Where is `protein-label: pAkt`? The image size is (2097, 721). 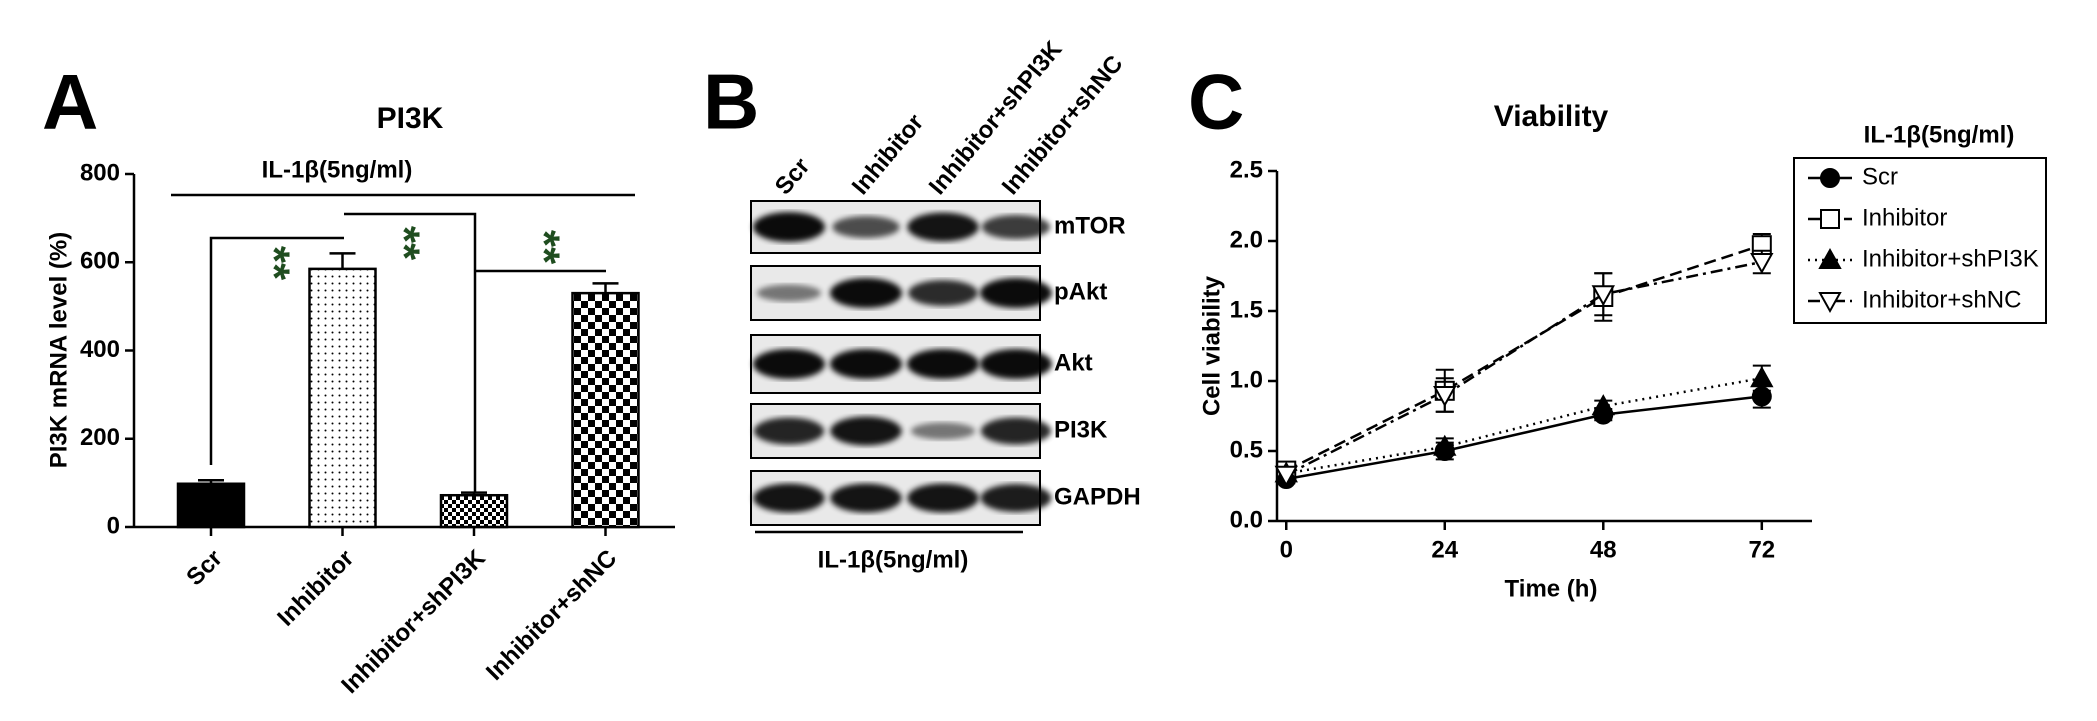 protein-label: pAkt is located at coordinates (1080, 291).